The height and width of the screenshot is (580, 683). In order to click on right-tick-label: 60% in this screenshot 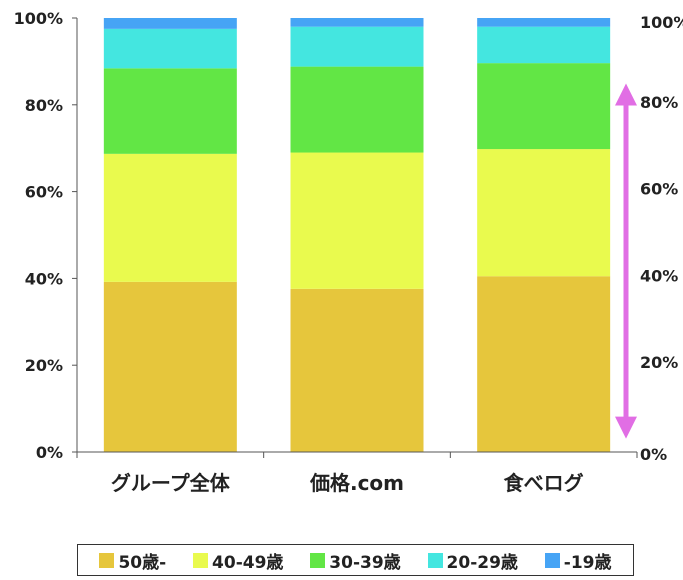, I will do `click(659, 189)`.